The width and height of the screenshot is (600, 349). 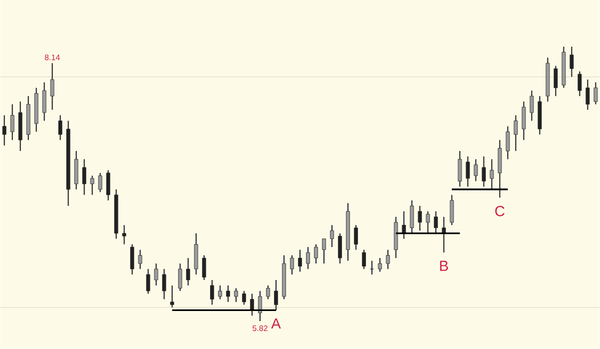 What do you see at coordinates (444, 266) in the screenshot?
I see `annotation: B` at bounding box center [444, 266].